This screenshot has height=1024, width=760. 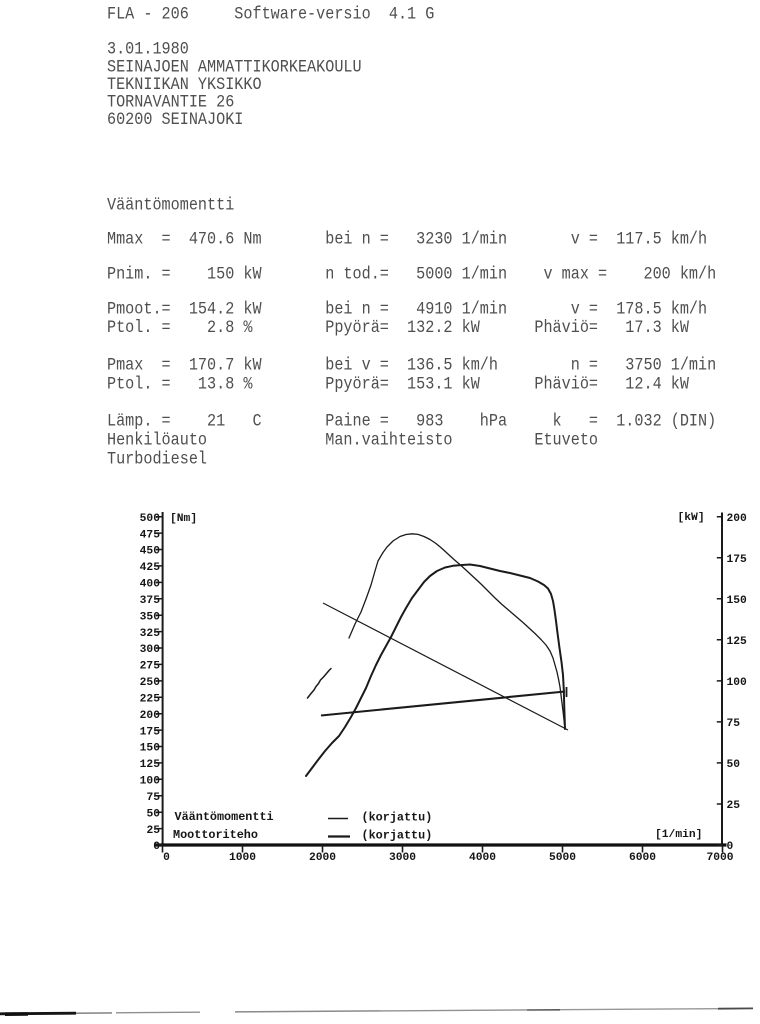 I want to click on svg-text: 4000, so click(x=482, y=858).